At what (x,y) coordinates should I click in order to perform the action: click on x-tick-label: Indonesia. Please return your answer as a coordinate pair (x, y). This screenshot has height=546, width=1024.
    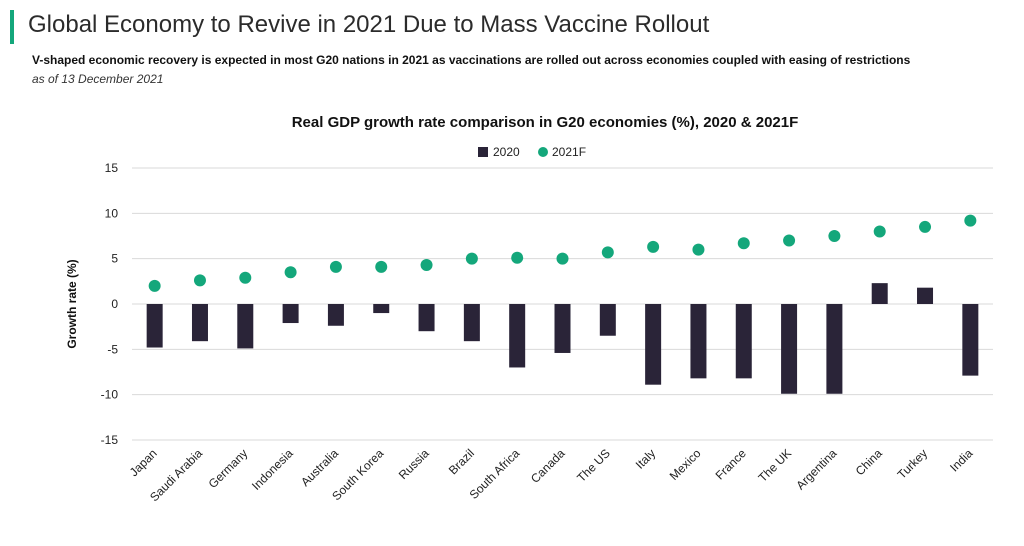
    Looking at the image, I should click on (272, 469).